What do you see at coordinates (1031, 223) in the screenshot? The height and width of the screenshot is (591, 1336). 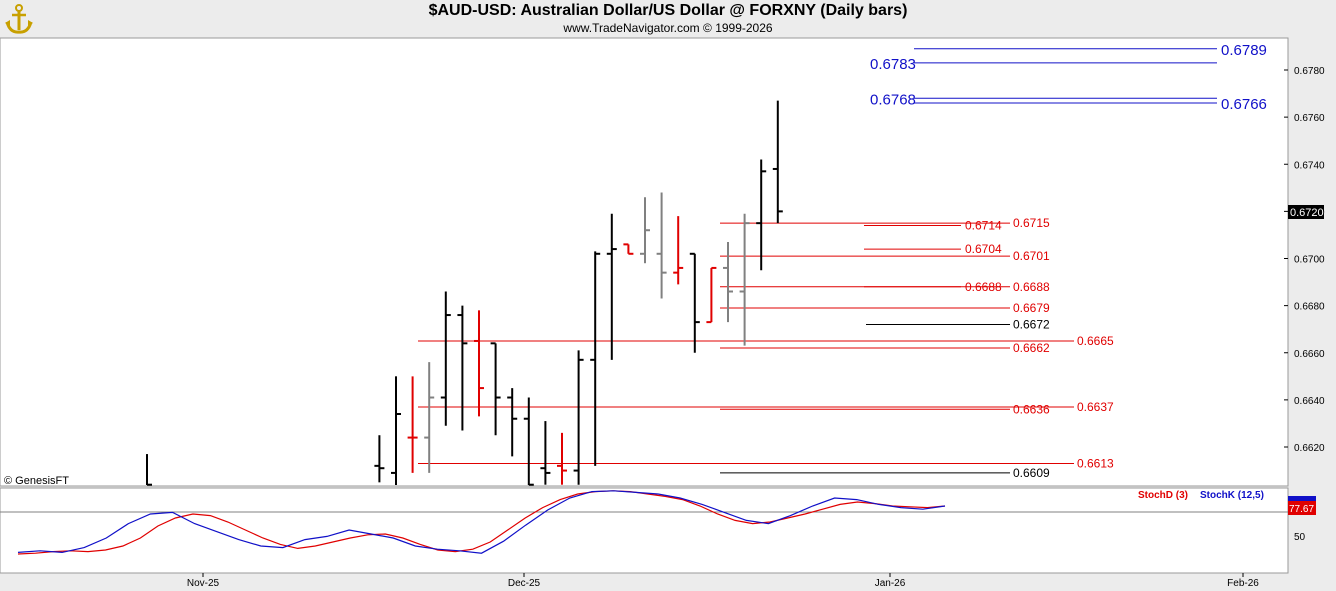 I see `price-level-label-4: 0.6715` at bounding box center [1031, 223].